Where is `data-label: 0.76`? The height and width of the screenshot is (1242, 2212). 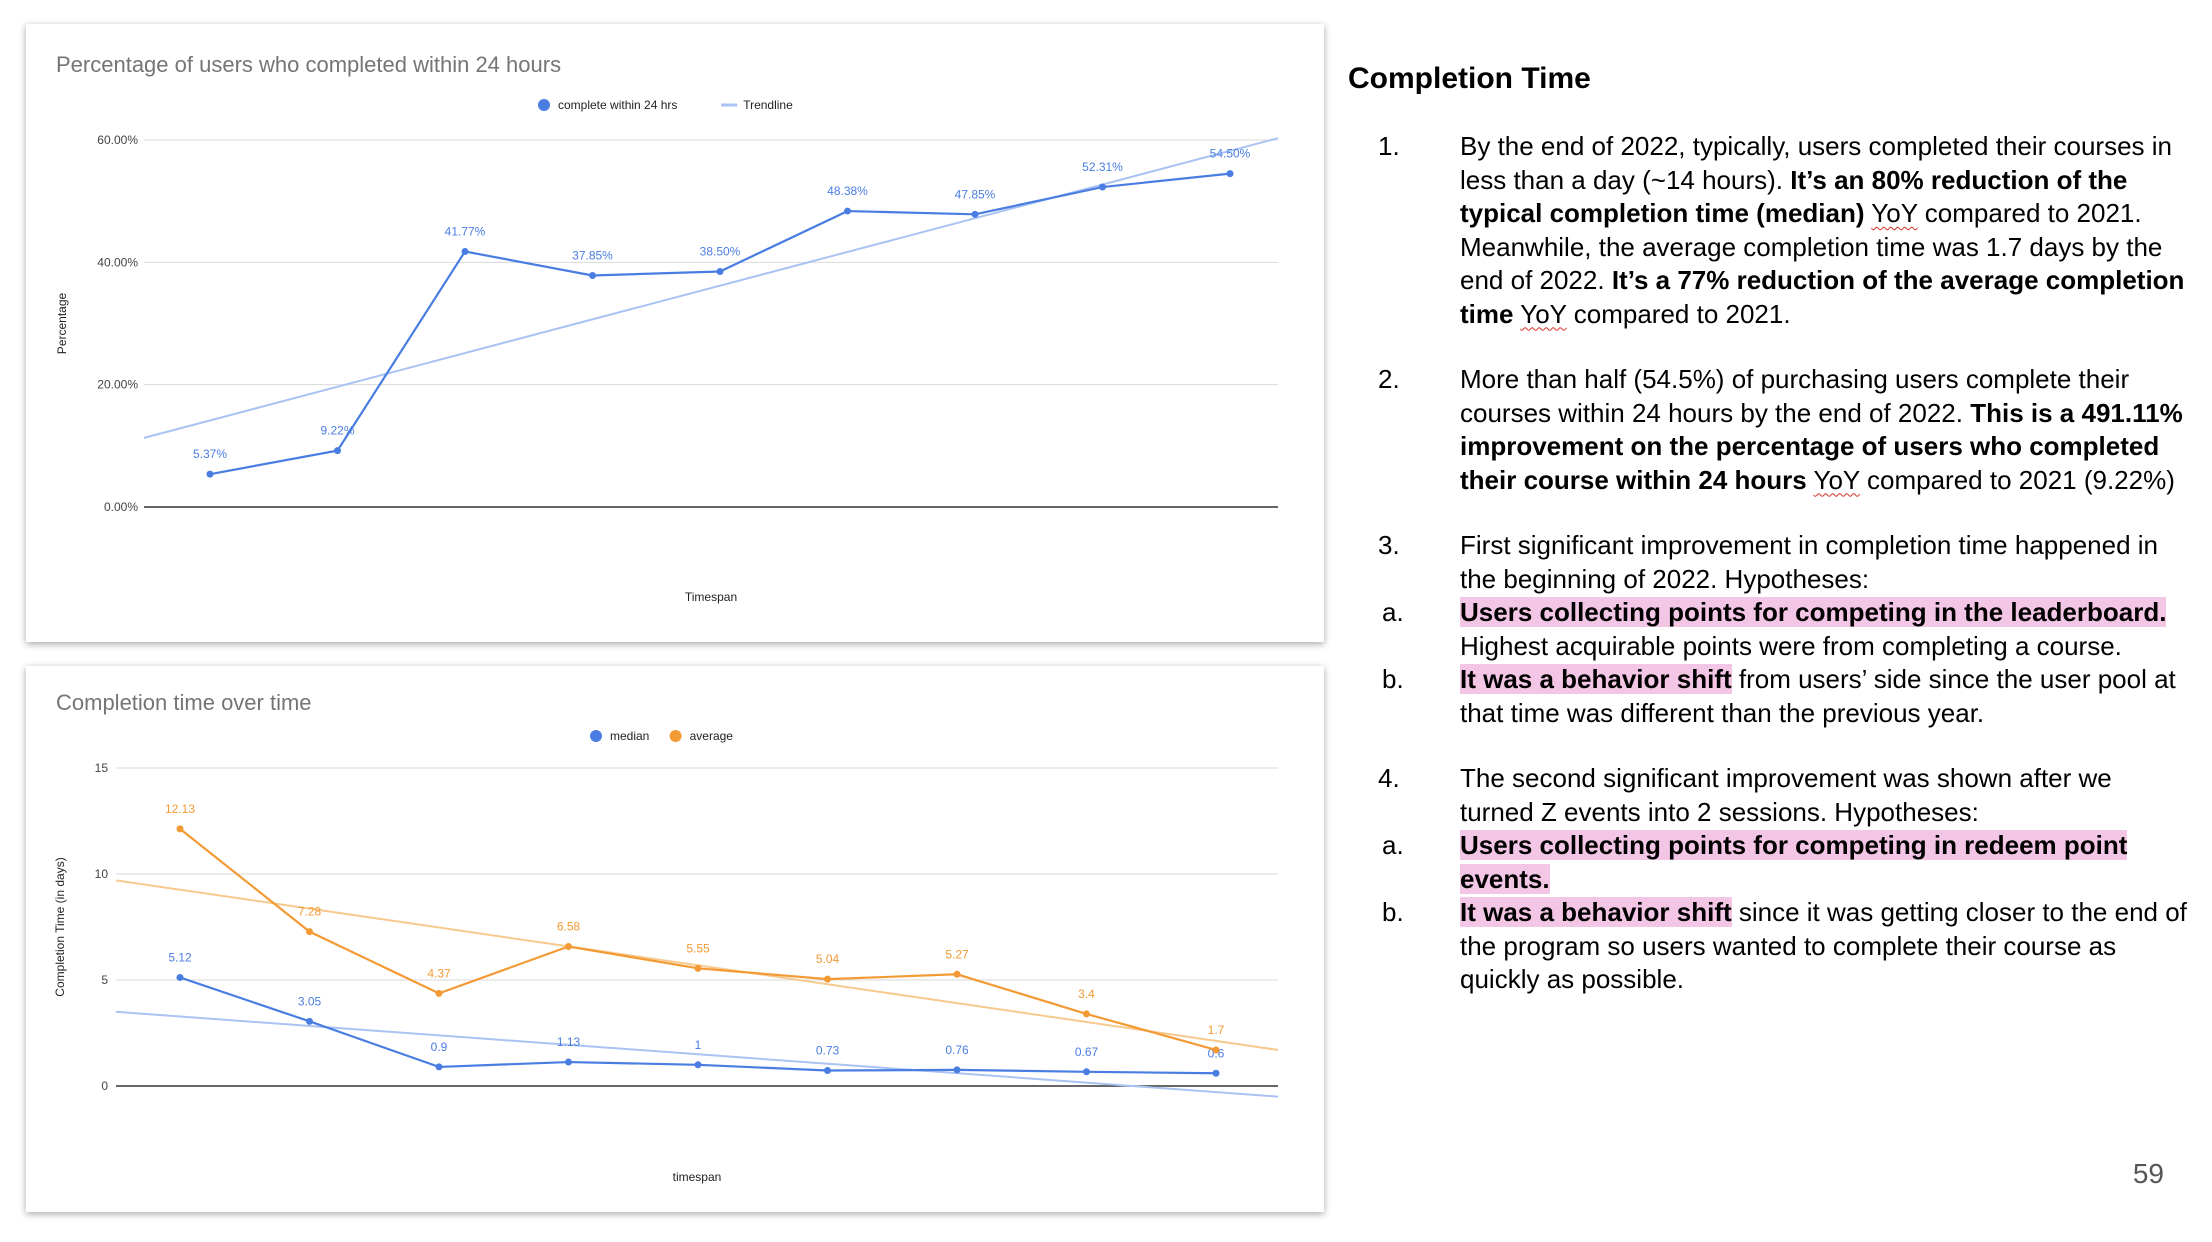 data-label: 0.76 is located at coordinates (957, 1050).